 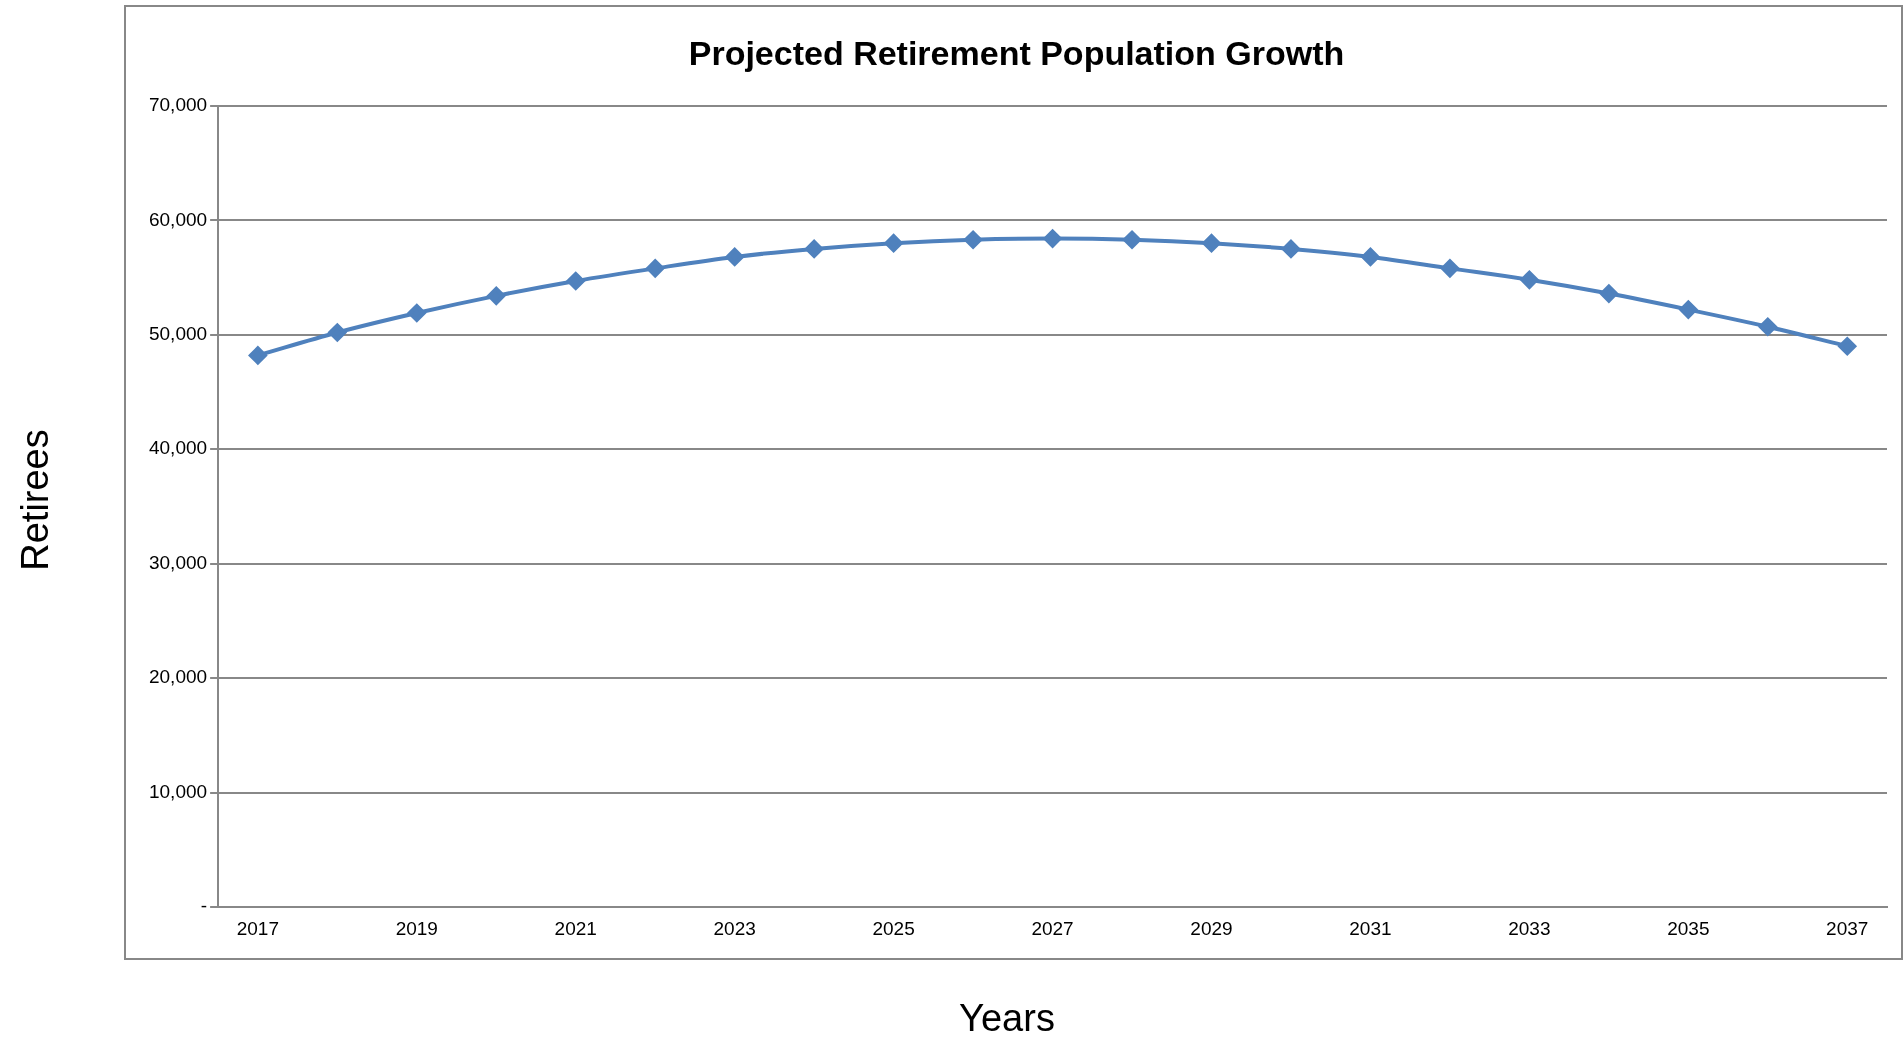 What do you see at coordinates (178, 334) in the screenshot?
I see `y-tick-label: 50,000` at bounding box center [178, 334].